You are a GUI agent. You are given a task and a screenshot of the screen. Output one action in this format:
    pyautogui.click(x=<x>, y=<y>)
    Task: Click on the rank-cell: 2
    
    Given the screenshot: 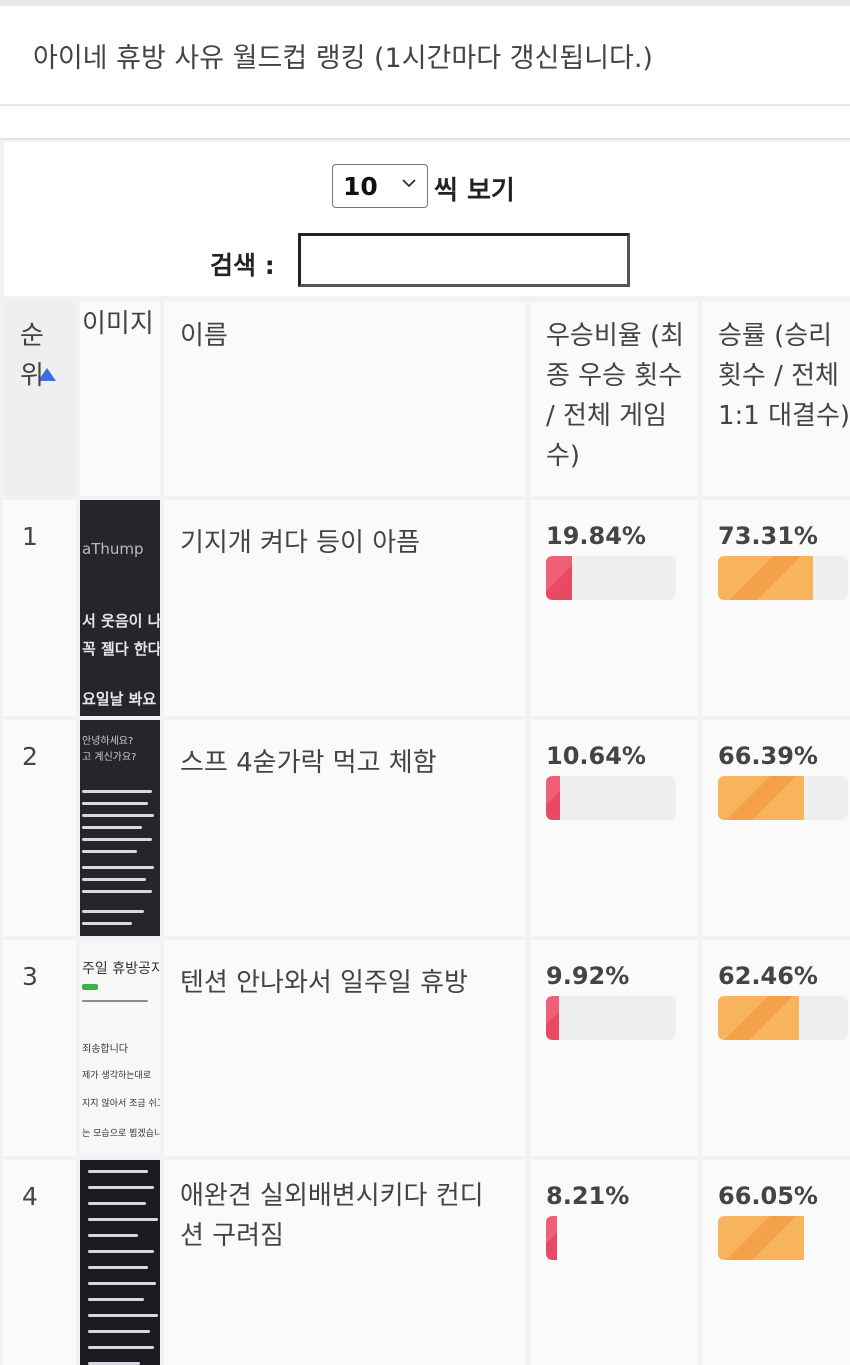 What is the action you would take?
    pyautogui.click(x=39, y=828)
    